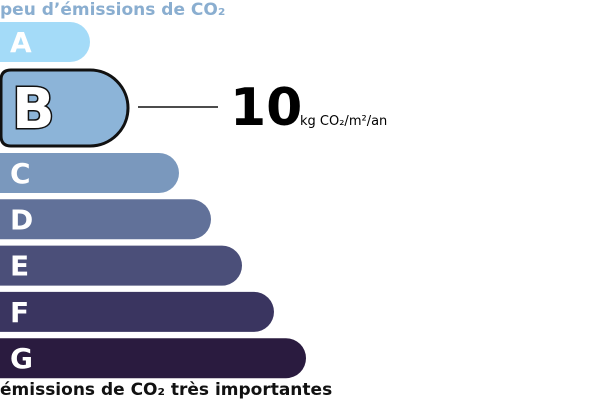  Describe the element at coordinates (33, 109) in the screenshot. I see `class-letter: B` at that location.